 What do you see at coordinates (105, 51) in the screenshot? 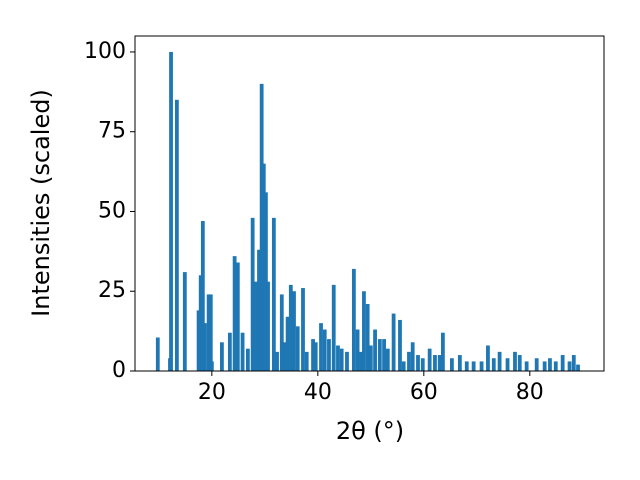
I see `y-tick-label: 100` at bounding box center [105, 51].